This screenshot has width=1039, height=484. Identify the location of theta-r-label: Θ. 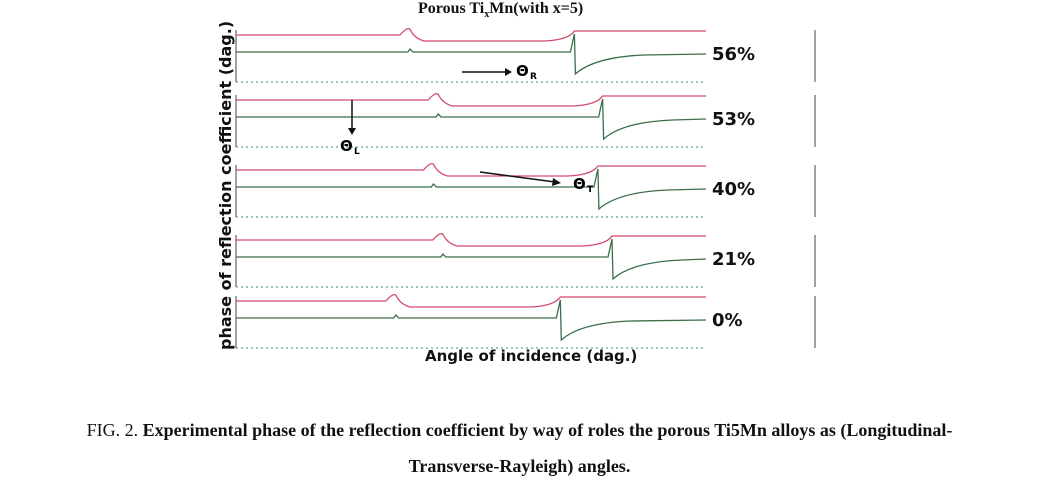
(522, 71).